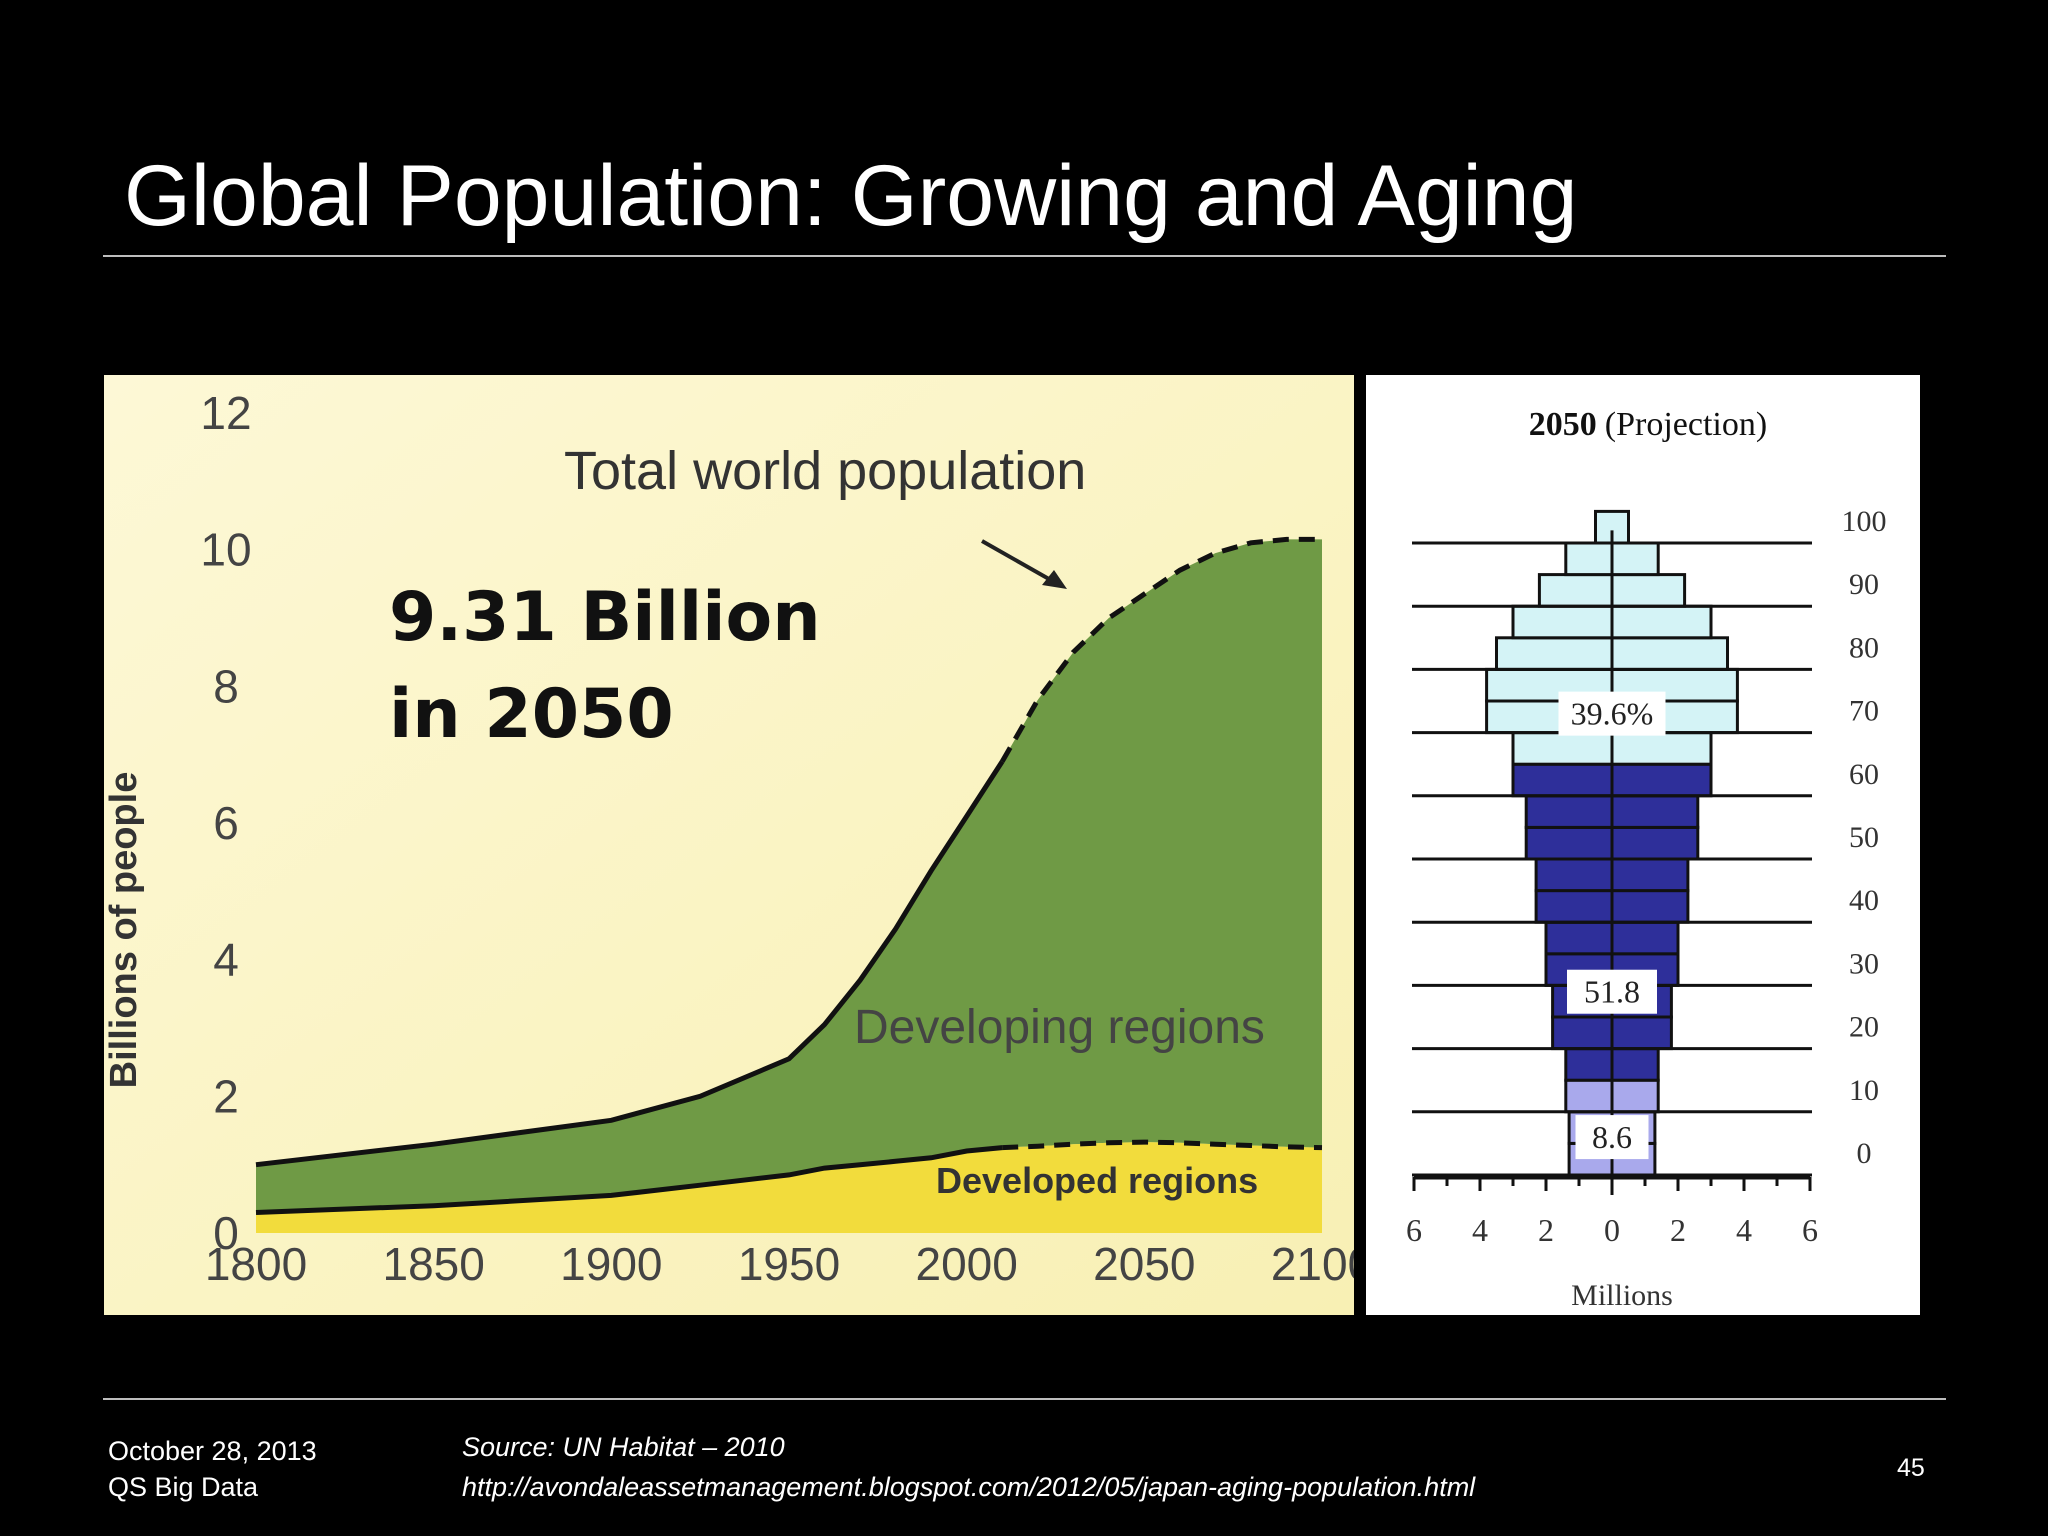 The image size is (2048, 1536). I want to click on group-label: 8.6, so click(1612, 1137).